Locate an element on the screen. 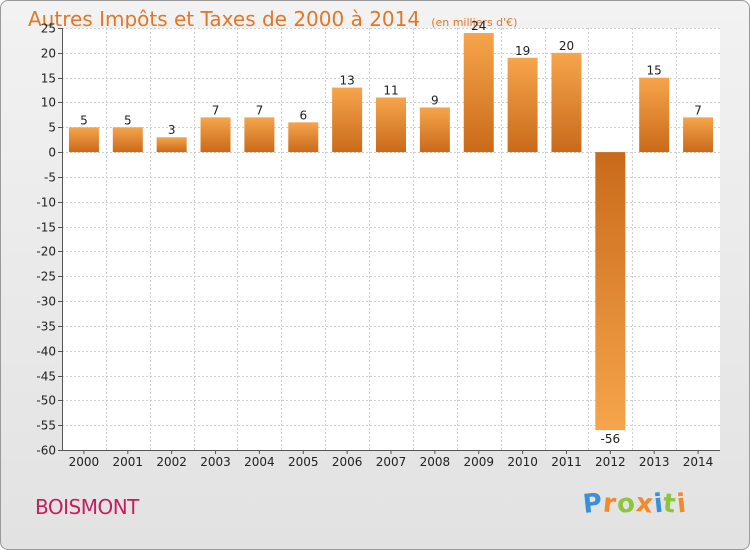 Image resolution: width=750 pixels, height=550 pixels. y-tick-label: -50 is located at coordinates (46, 401).